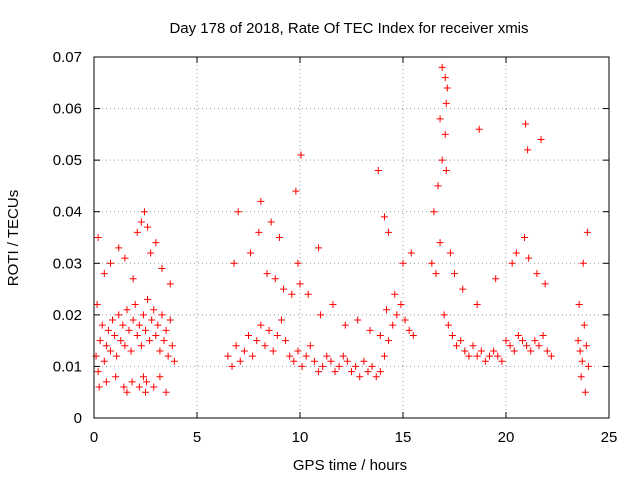 The width and height of the screenshot is (640, 480). Describe the element at coordinates (67, 109) in the screenshot. I see `y-tick-label: 0.06` at that location.